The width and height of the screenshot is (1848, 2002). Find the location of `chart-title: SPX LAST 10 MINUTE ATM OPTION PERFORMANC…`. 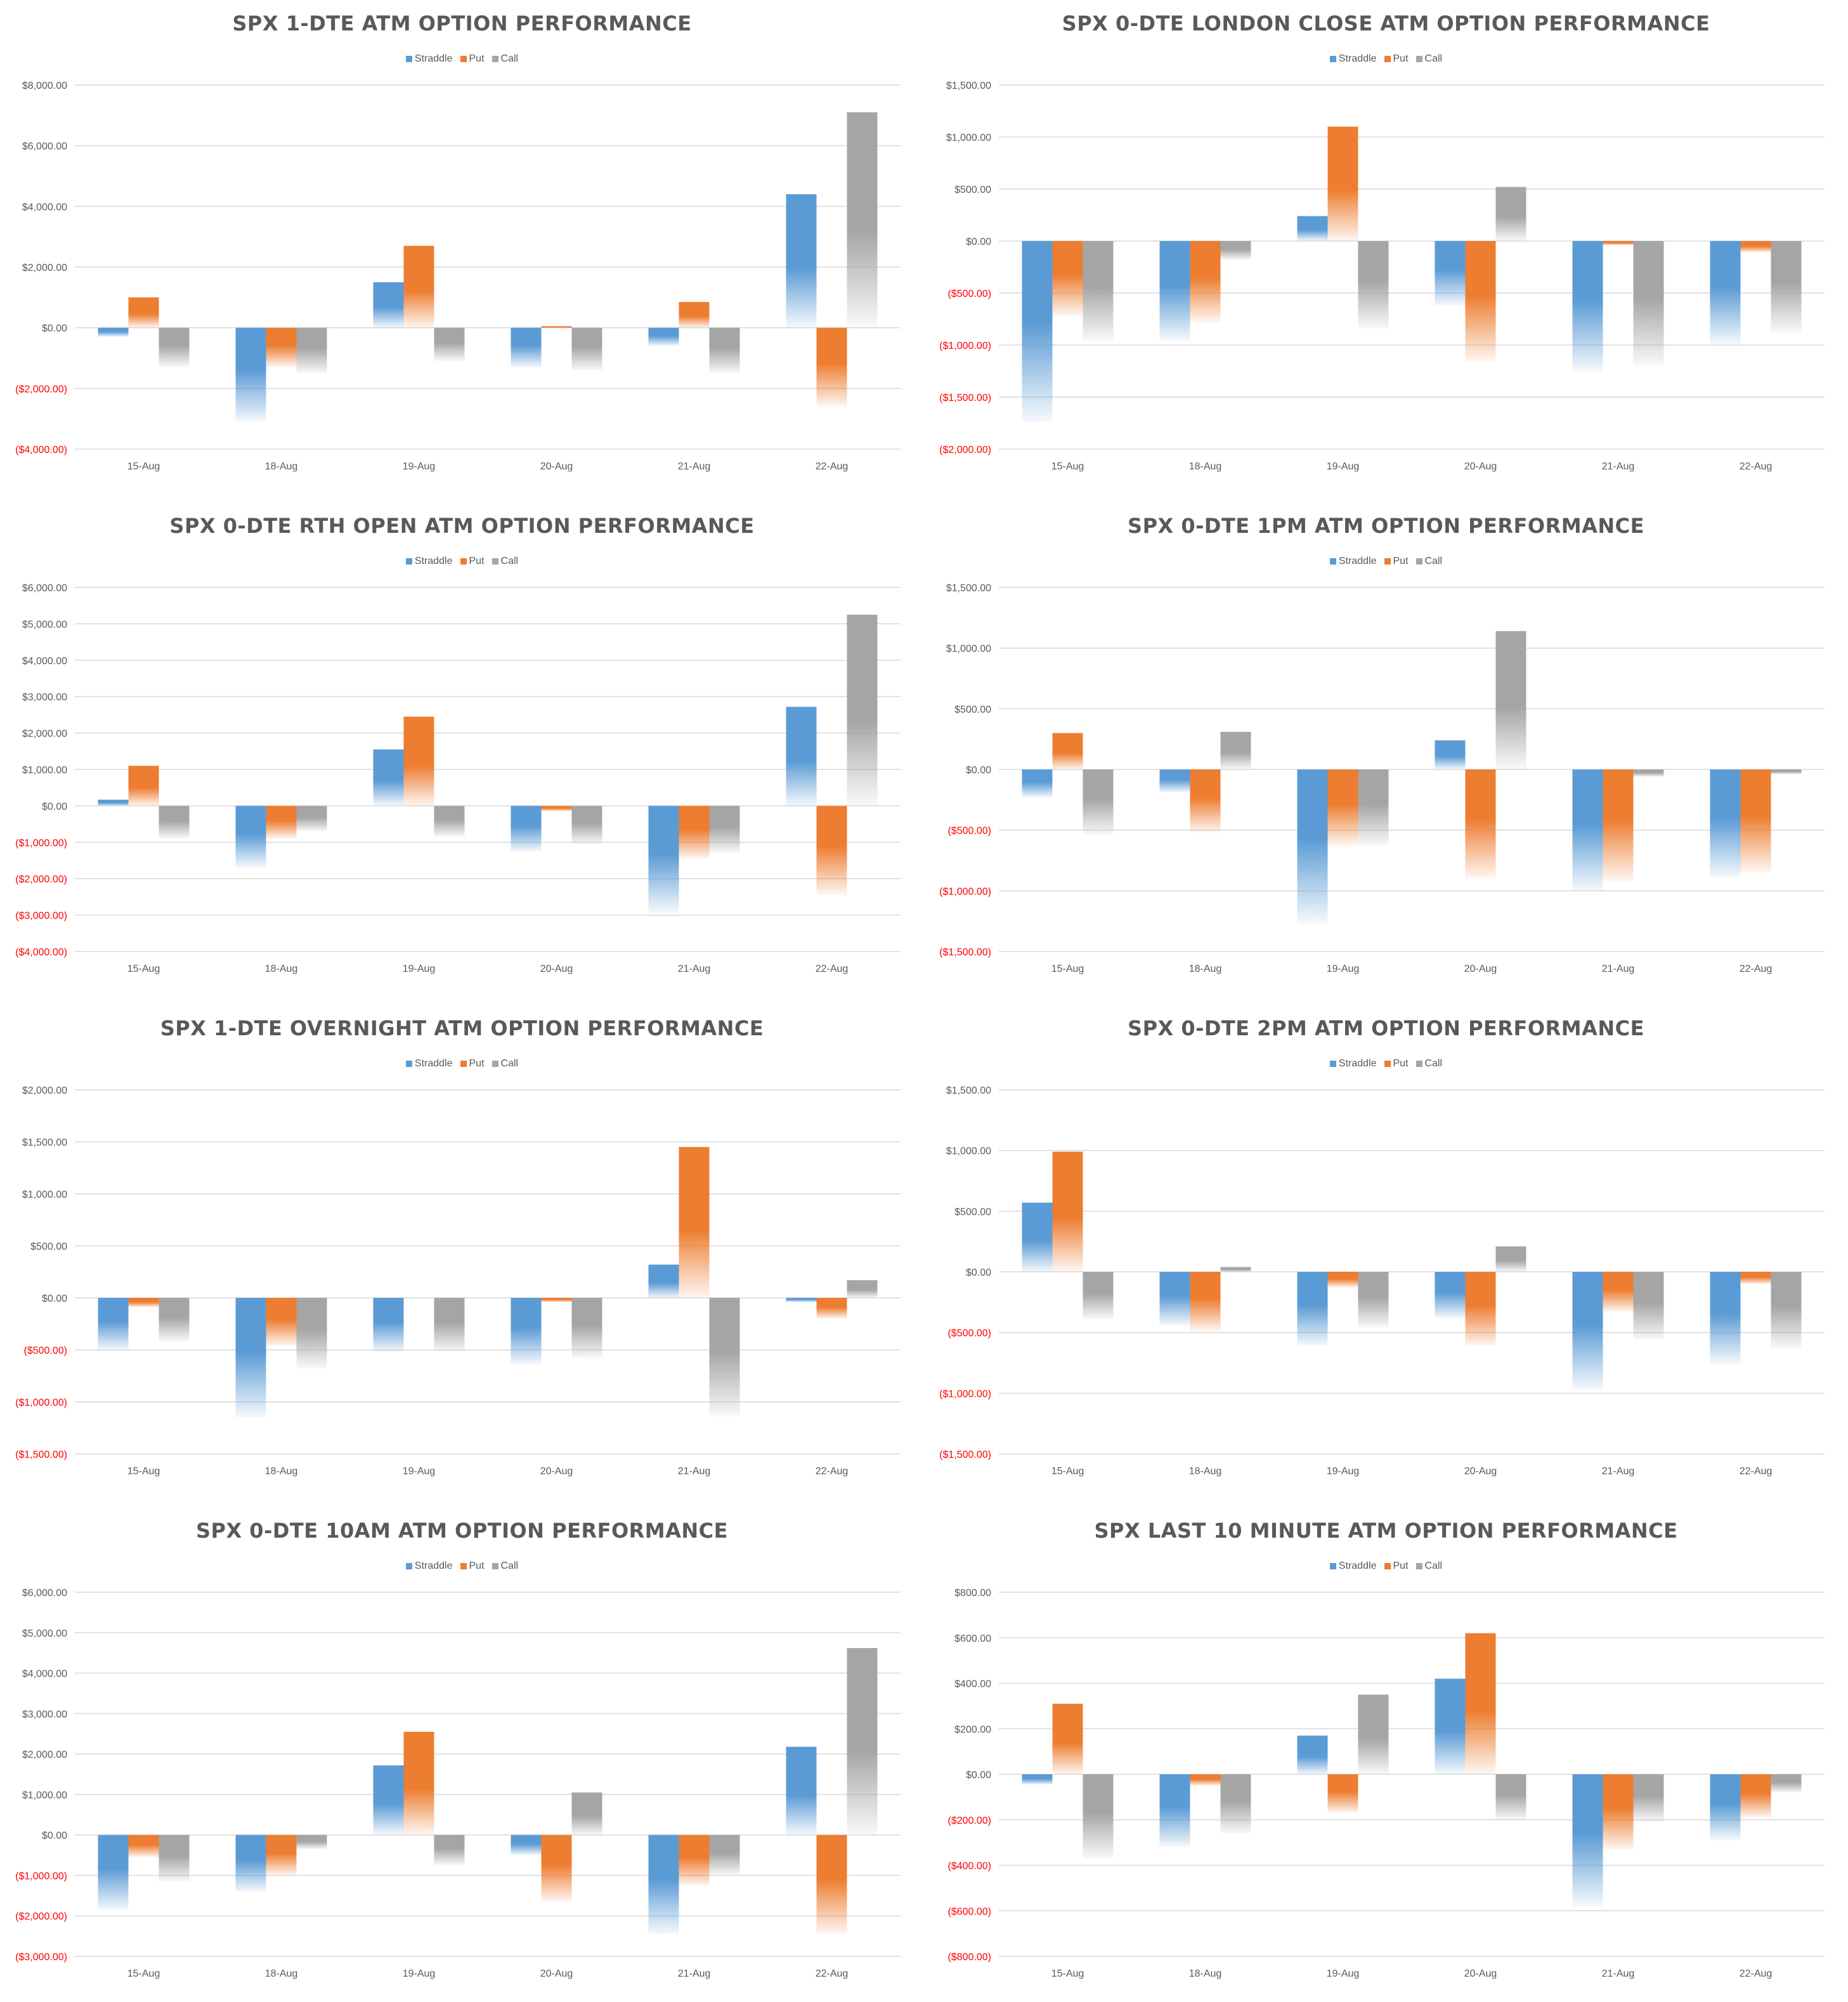

chart-title: SPX LAST 10 MINUTE ATM OPTION PERFORMANC… is located at coordinates (1386, 1531).